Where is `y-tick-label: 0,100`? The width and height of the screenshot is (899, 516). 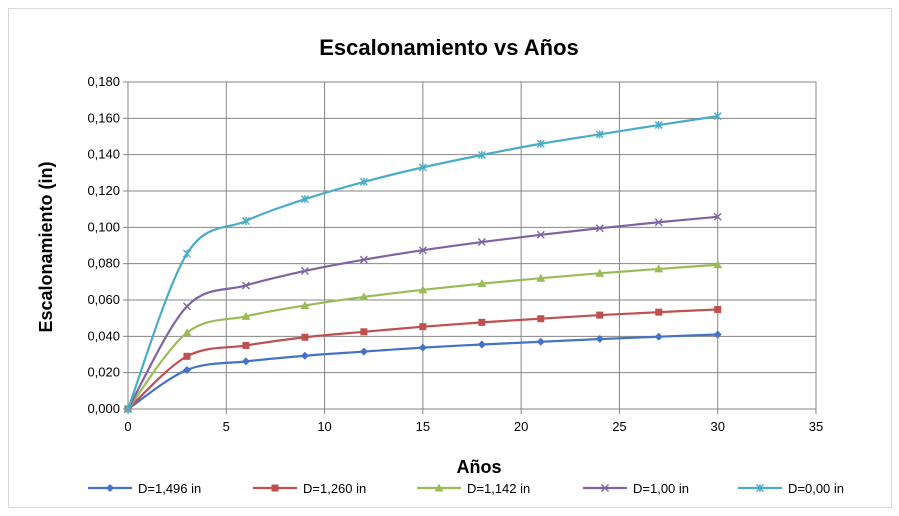
y-tick-label: 0,100 is located at coordinates (103, 226).